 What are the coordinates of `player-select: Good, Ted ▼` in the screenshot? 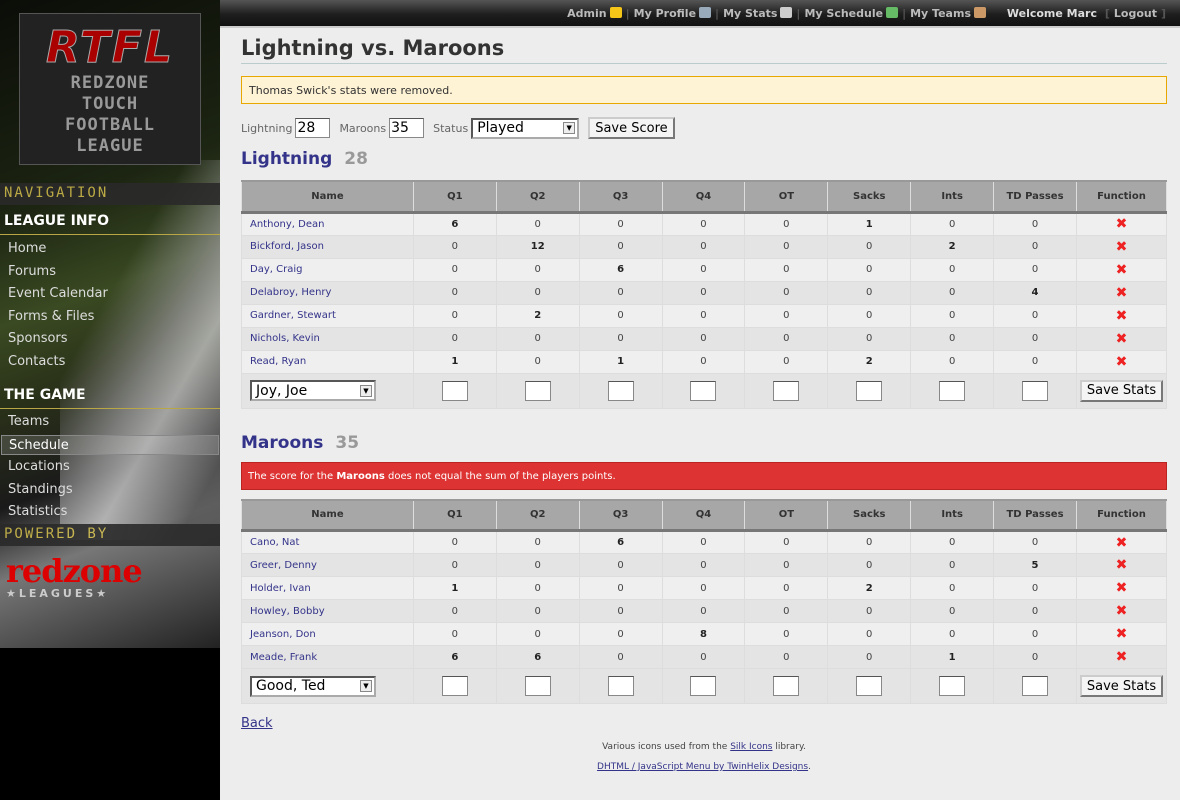 It's located at (313, 686).